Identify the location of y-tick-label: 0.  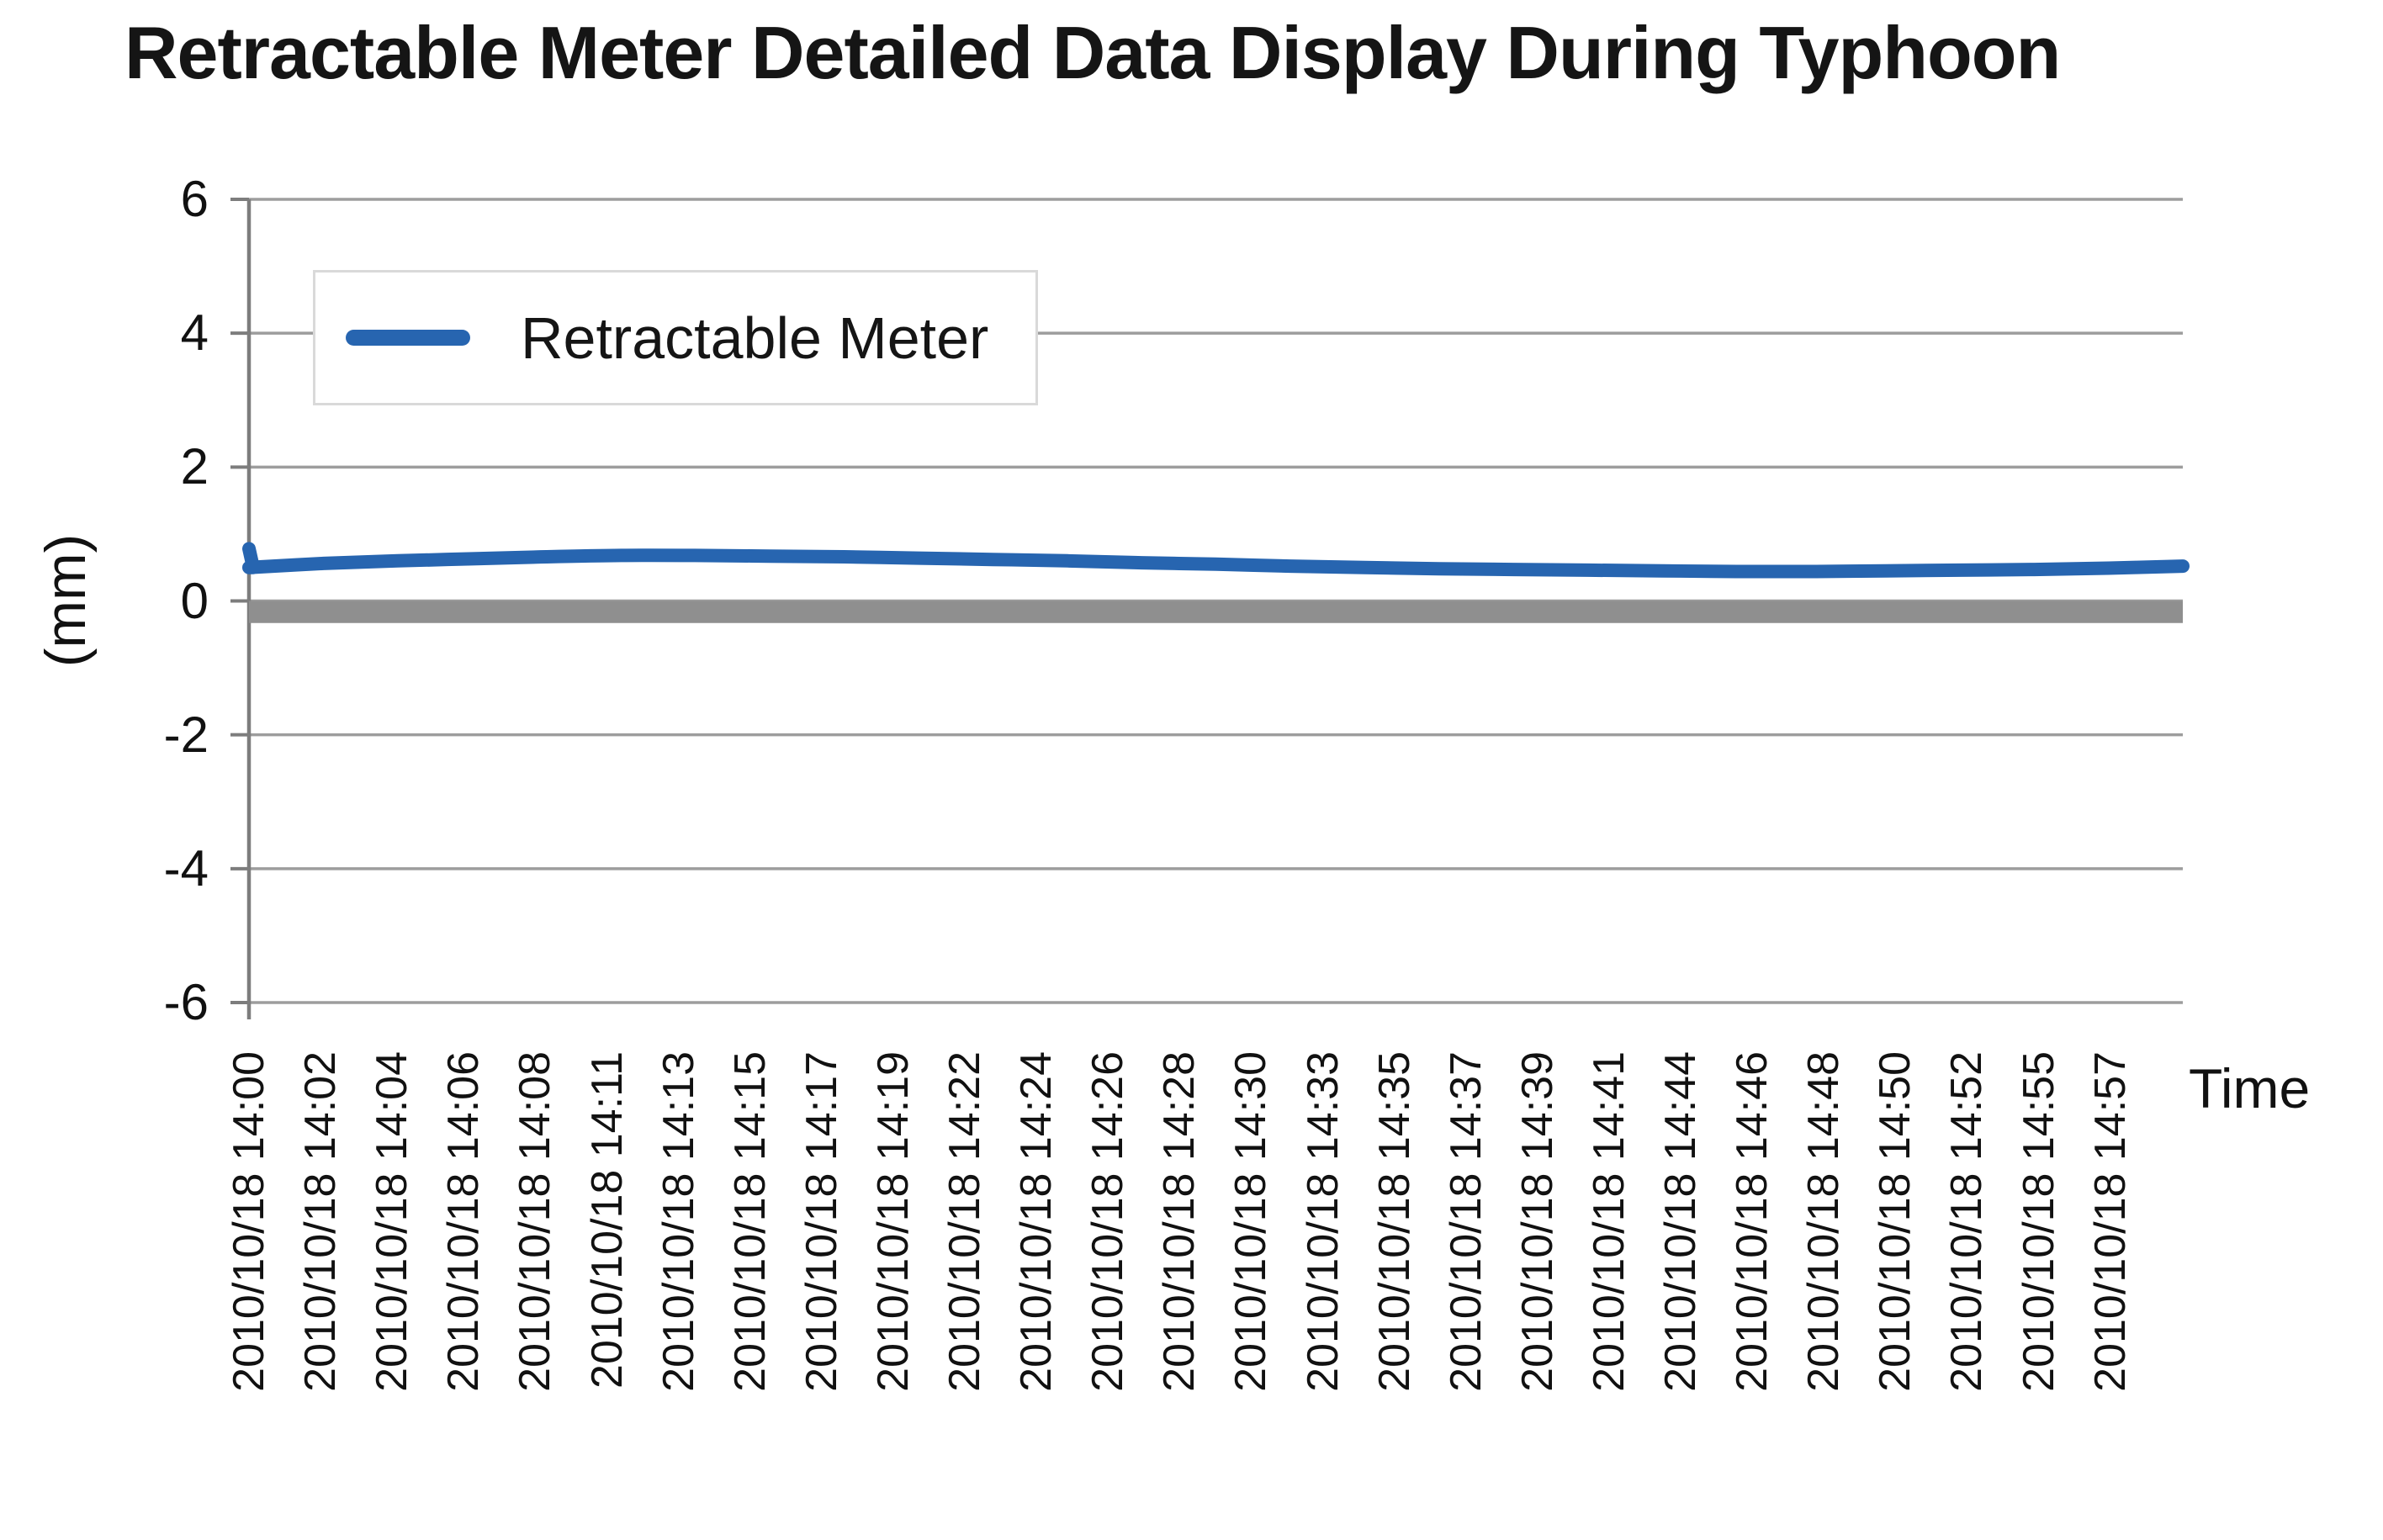
(195, 601).